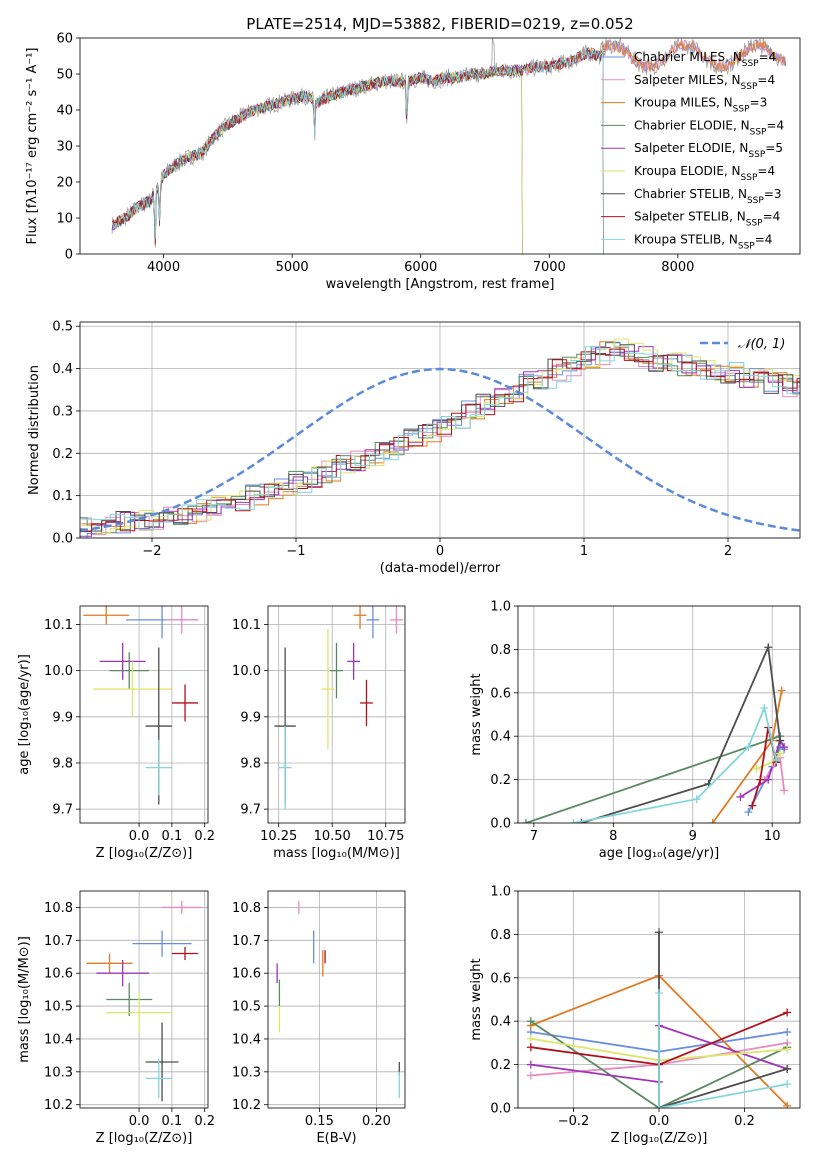  What do you see at coordinates (336, 853) in the screenshot?
I see `x-axis-label: mass [log₁₀(M/M⊙)]` at bounding box center [336, 853].